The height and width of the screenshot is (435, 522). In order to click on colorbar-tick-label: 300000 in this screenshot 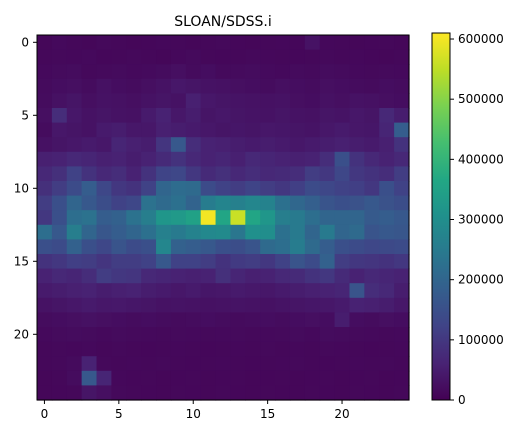, I will do `click(481, 220)`.